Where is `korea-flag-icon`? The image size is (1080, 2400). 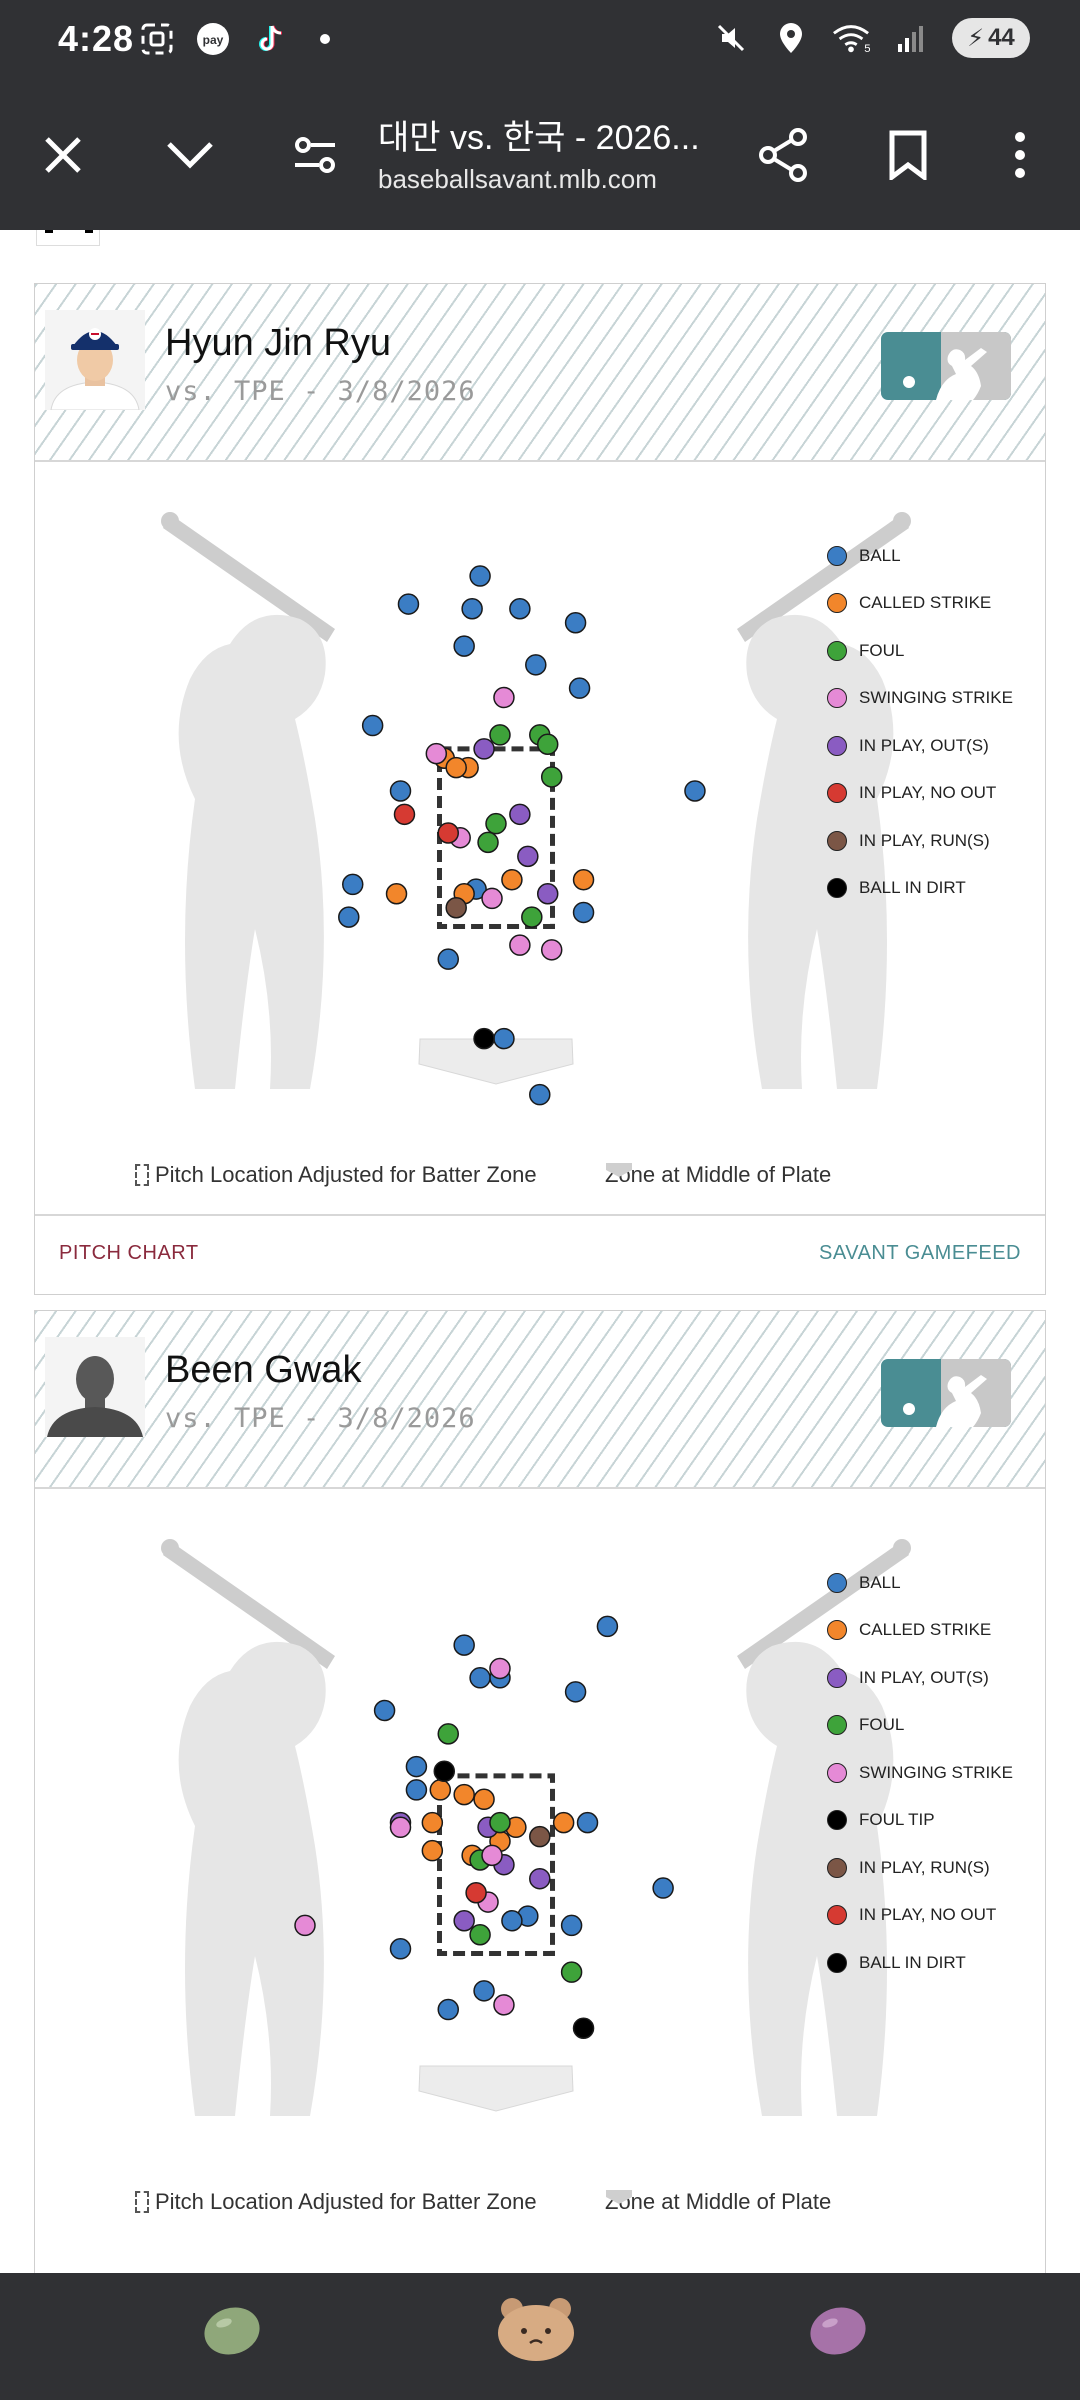 korea-flag-icon is located at coordinates (68, 238).